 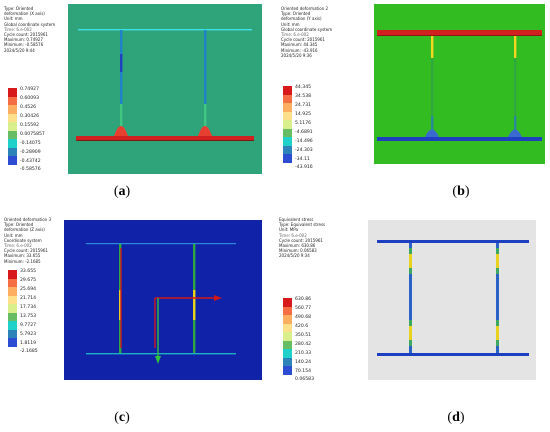 I want to click on panel-c-model, so click(x=161, y=303).